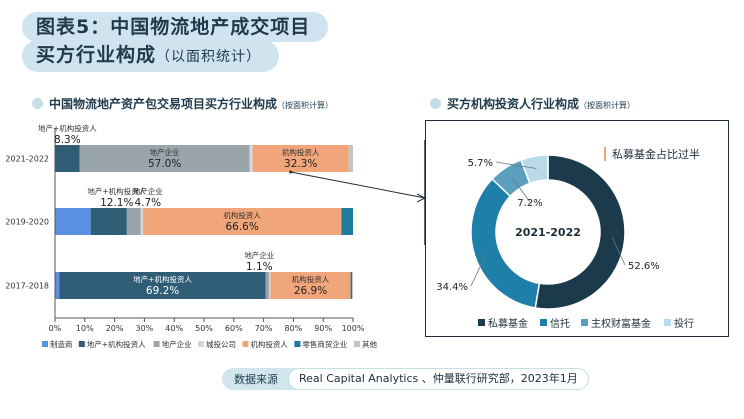  I want to click on left-chart-title-note: （按面积计算）, so click(305, 105).